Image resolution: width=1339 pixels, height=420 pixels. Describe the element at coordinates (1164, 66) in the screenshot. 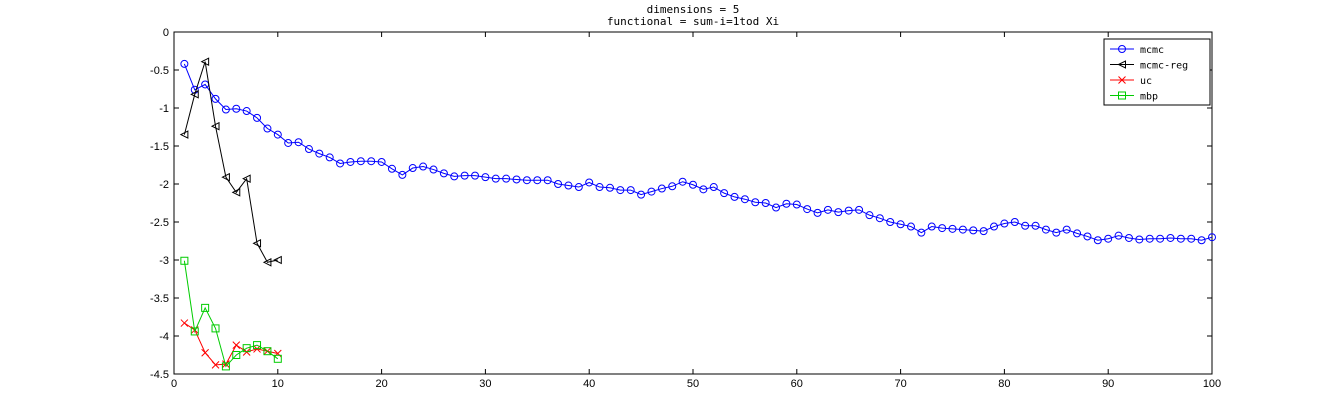

I see `legend-label-mcmc-reg: mcmc-reg` at that location.